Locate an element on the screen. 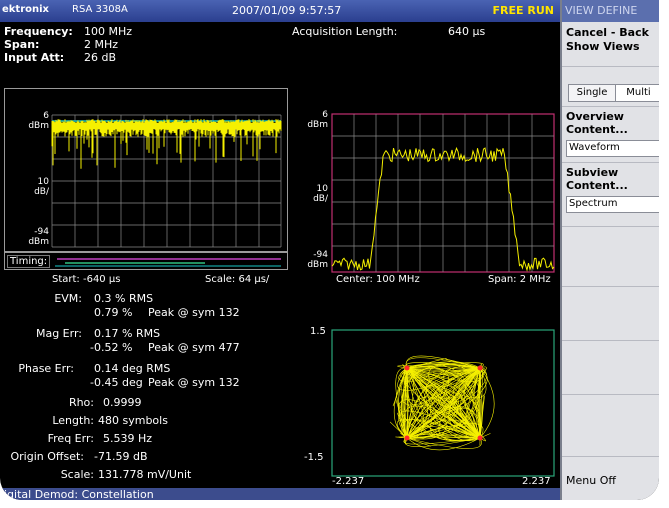 The width and height of the screenshot is (669, 508). spectrum-scale-value: 10 is located at coordinates (322, 189).